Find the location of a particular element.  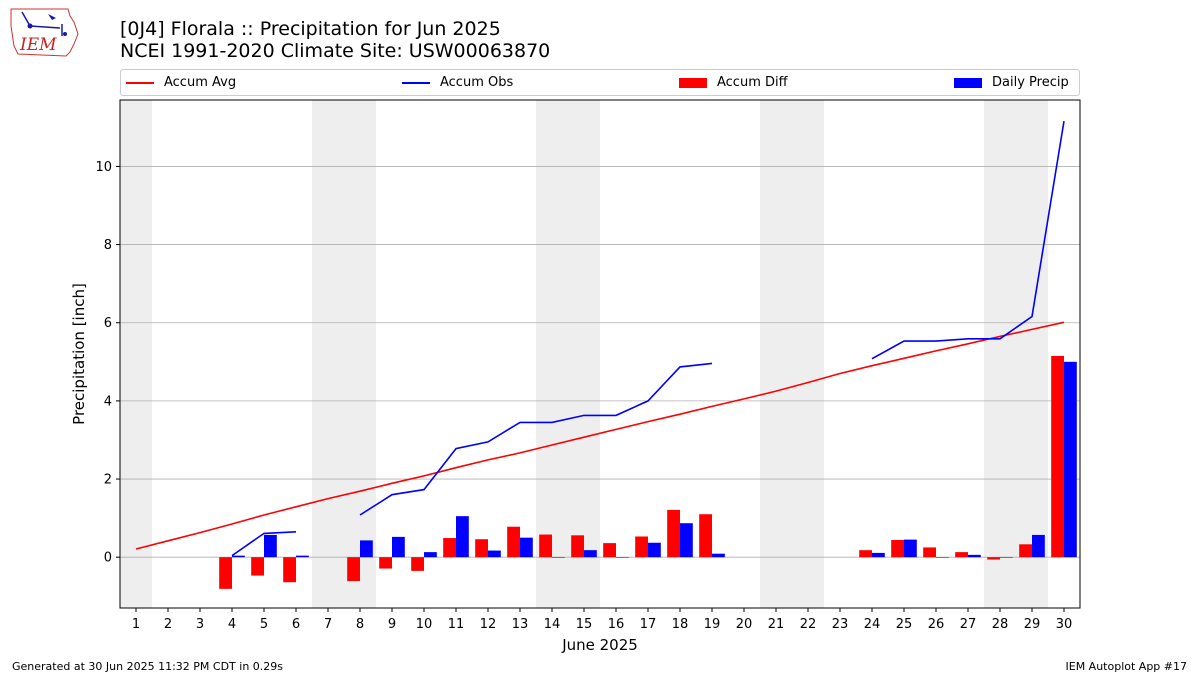

legend-item-daily-precip: Daily Precip is located at coordinates (1011, 82).